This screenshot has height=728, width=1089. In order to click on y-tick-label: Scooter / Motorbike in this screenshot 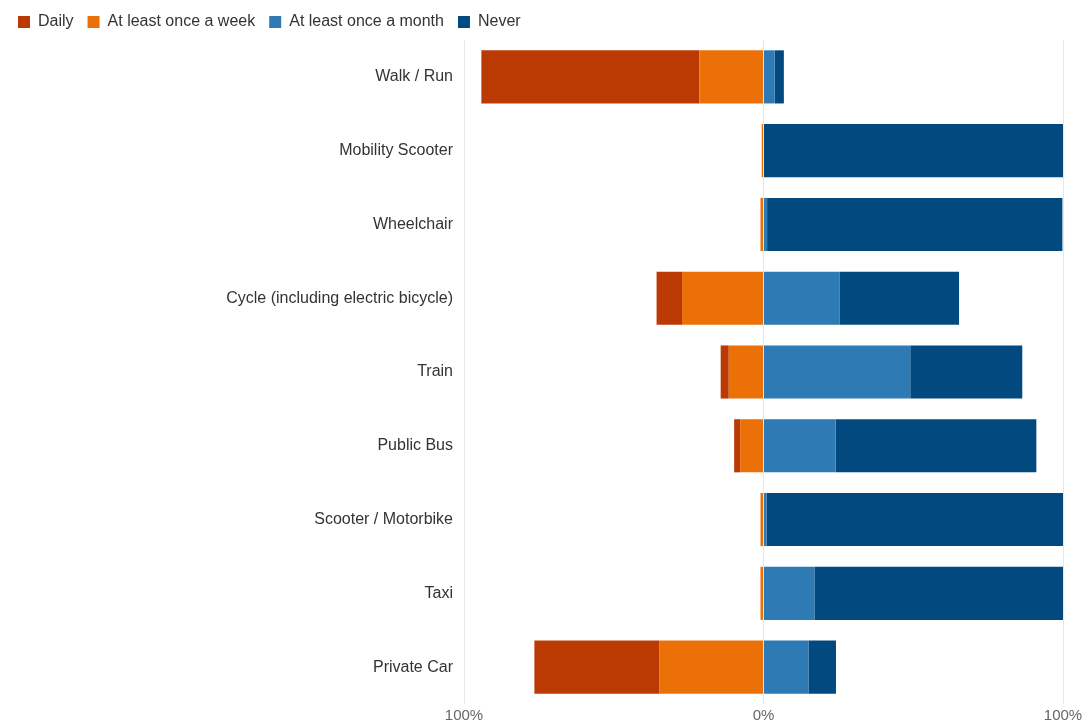, I will do `click(384, 518)`.